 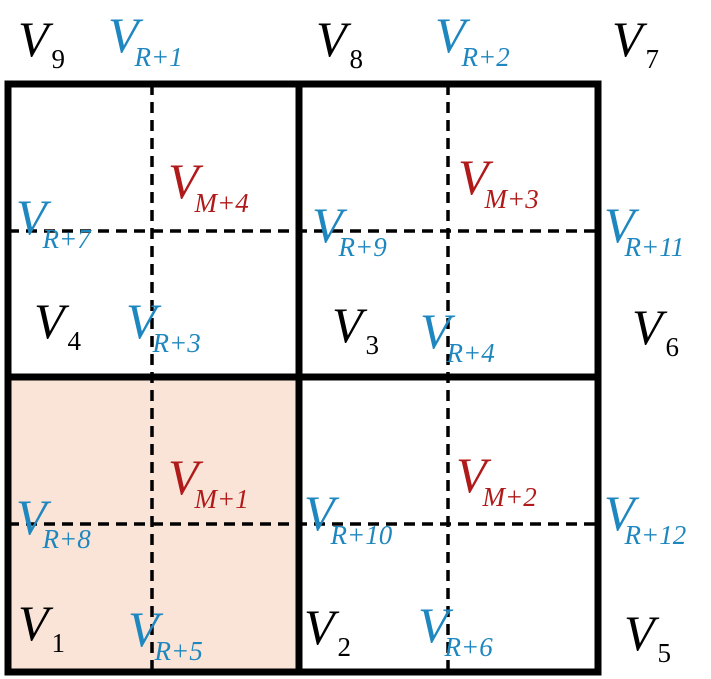 What do you see at coordinates (619, 225) in the screenshot?
I see `label-vr11-main: V` at bounding box center [619, 225].